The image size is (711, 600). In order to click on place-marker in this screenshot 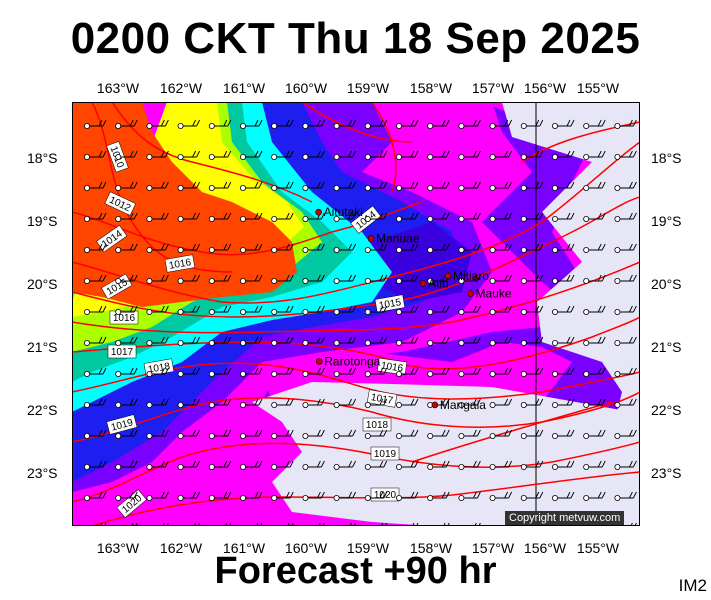, I will do `click(318, 212)`.